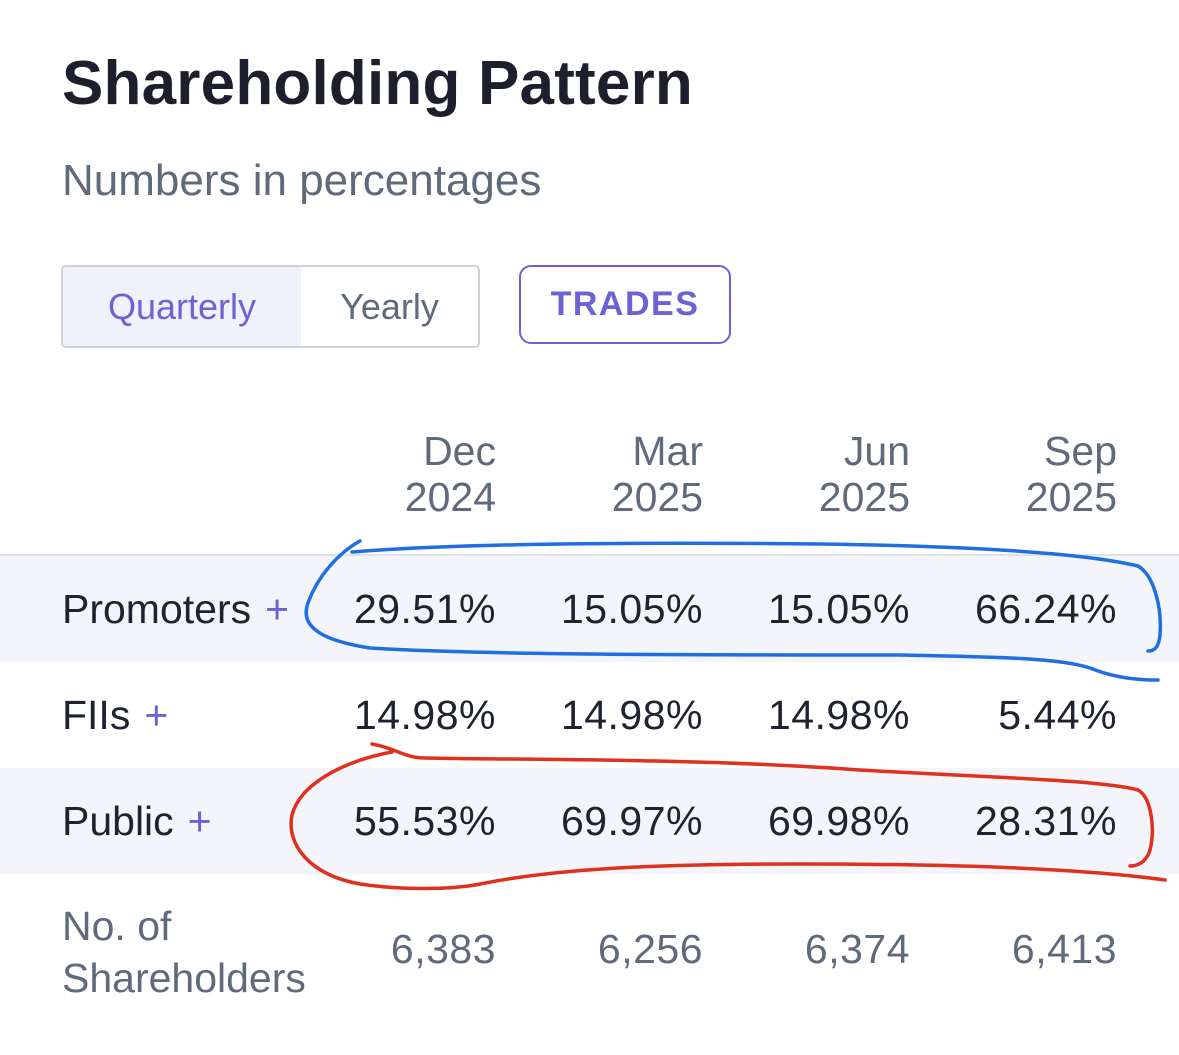 This screenshot has width=1179, height=1055. Describe the element at coordinates (838, 715) in the screenshot. I see `cell-fiis-jun-2025: 14.98%` at that location.